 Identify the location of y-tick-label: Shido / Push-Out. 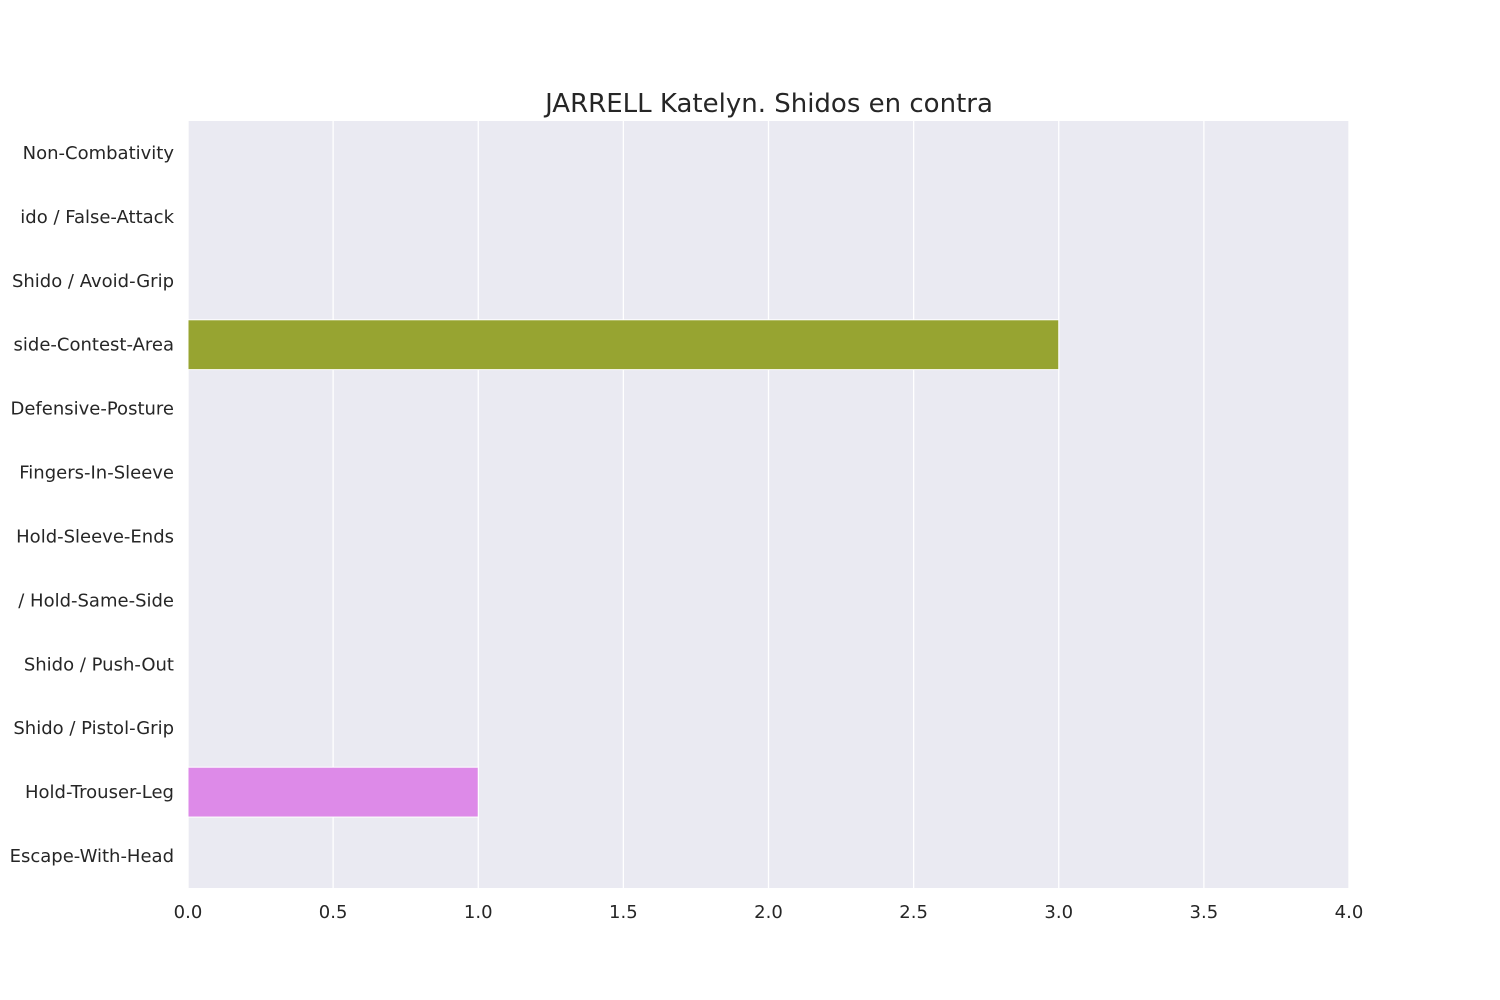
(99, 664).